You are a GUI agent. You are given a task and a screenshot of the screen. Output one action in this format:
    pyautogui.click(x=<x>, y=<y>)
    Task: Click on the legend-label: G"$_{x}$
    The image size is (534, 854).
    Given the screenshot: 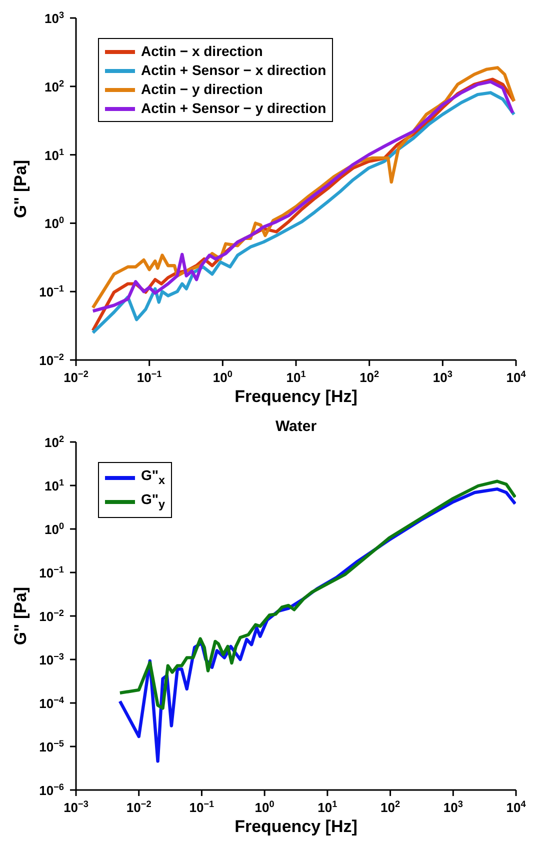 What is the action you would take?
    pyautogui.click(x=153, y=477)
    